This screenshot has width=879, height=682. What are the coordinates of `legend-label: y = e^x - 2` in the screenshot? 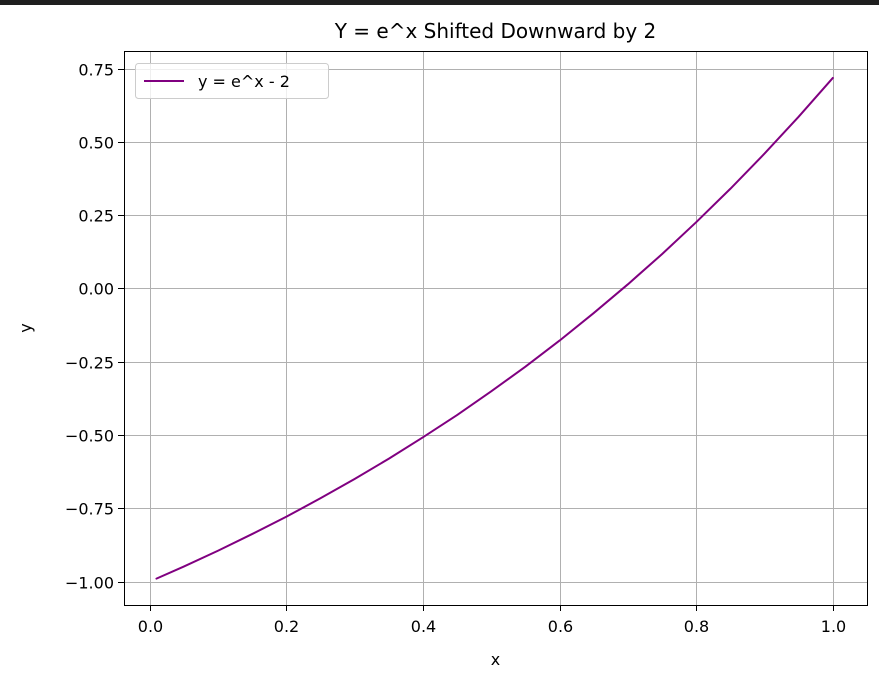 It's located at (244, 81).